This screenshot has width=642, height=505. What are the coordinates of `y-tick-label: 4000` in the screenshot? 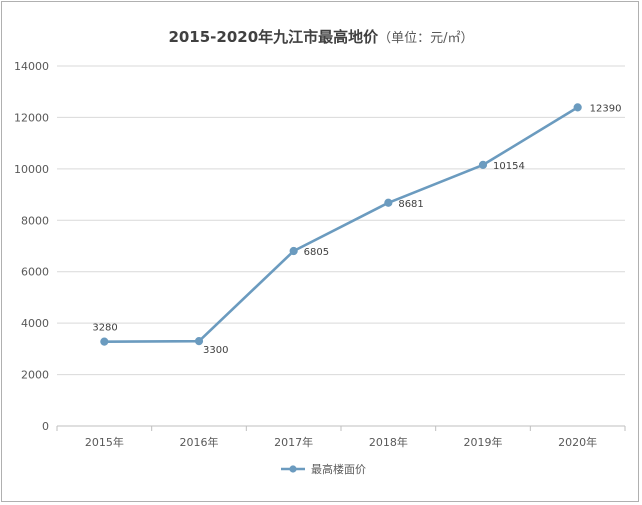 It's located at (35, 323).